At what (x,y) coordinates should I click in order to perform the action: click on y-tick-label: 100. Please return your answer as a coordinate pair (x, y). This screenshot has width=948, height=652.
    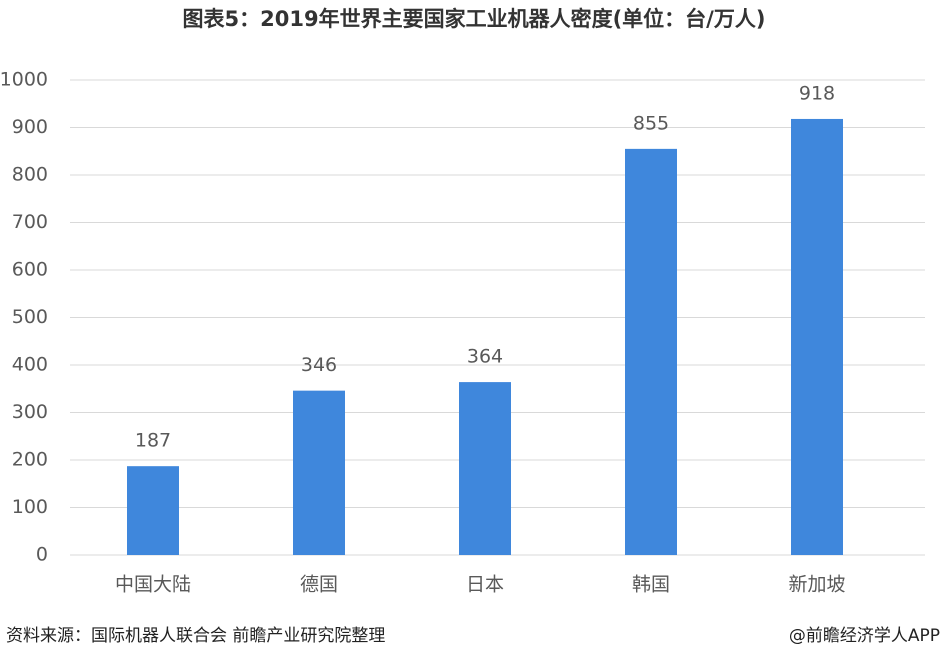
    Looking at the image, I should click on (30, 507).